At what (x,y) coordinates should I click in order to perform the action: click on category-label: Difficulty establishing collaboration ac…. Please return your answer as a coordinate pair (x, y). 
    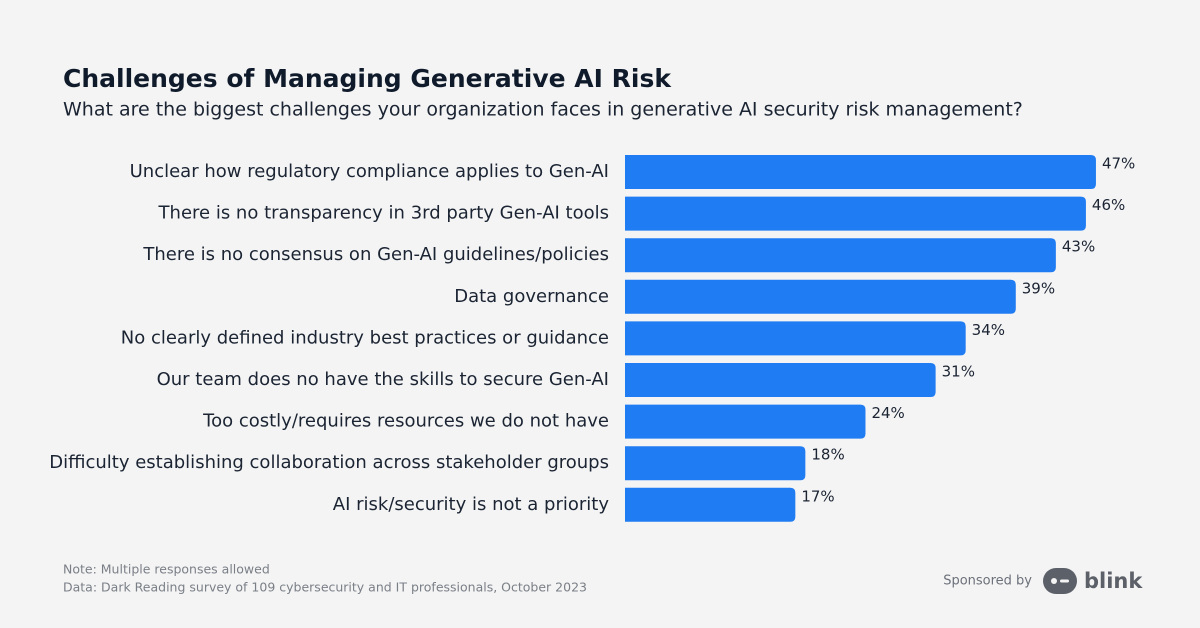
    Looking at the image, I should click on (329, 462).